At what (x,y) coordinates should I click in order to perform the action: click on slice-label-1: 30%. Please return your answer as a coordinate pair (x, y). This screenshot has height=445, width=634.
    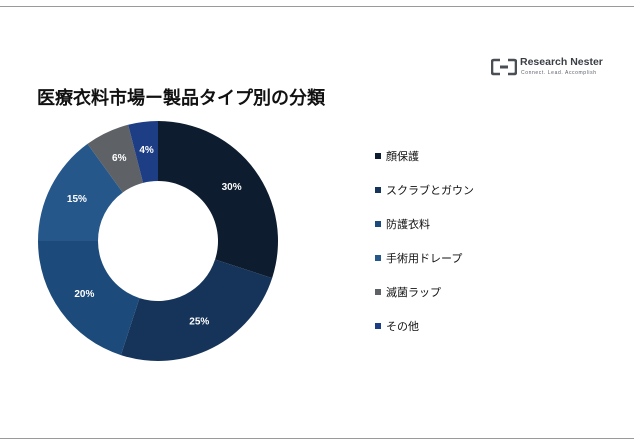
    Looking at the image, I should click on (232, 187).